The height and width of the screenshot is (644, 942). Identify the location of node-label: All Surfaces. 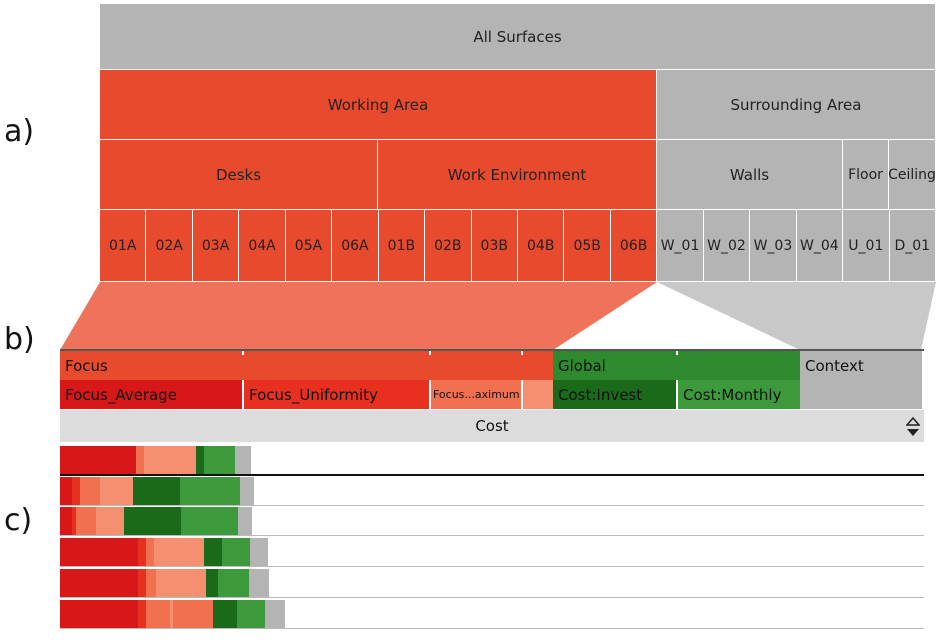
(517, 36).